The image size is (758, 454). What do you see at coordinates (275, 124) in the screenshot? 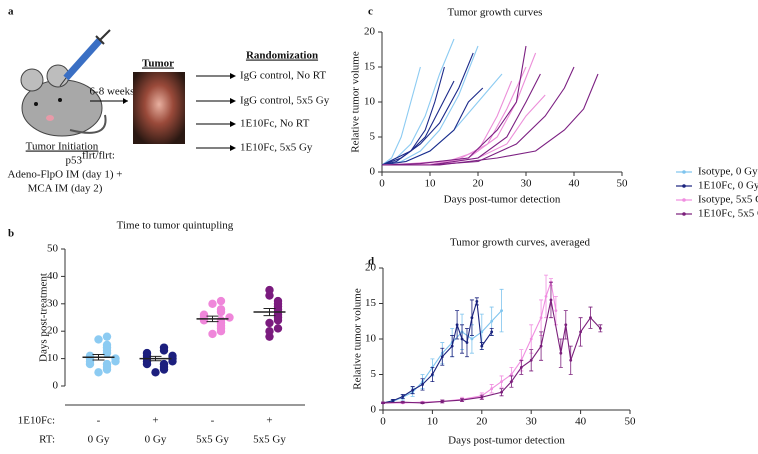
I see `arm-label: 1E10Fc, No RT` at bounding box center [275, 124].